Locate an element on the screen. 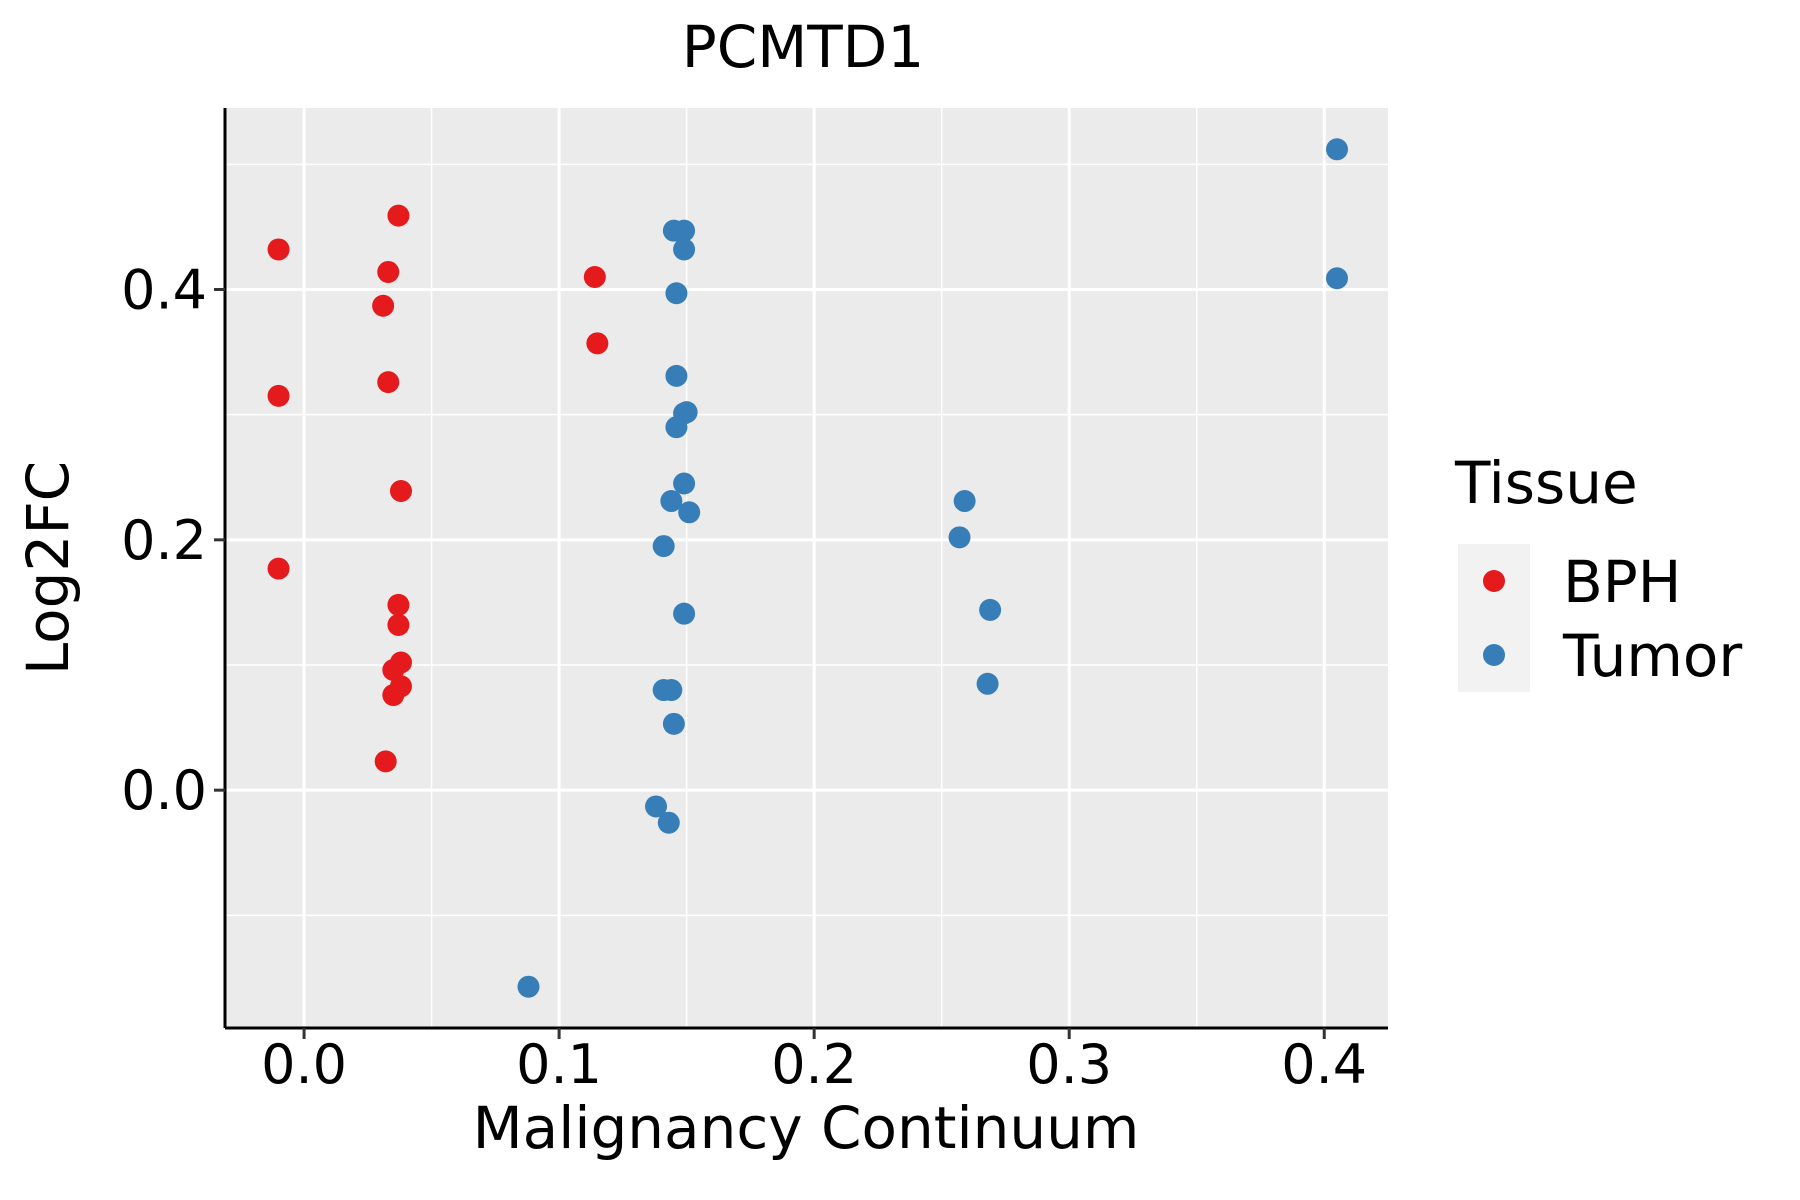 This screenshot has width=1800, height=1200. y-tick-label: 0.0 is located at coordinates (164, 790).